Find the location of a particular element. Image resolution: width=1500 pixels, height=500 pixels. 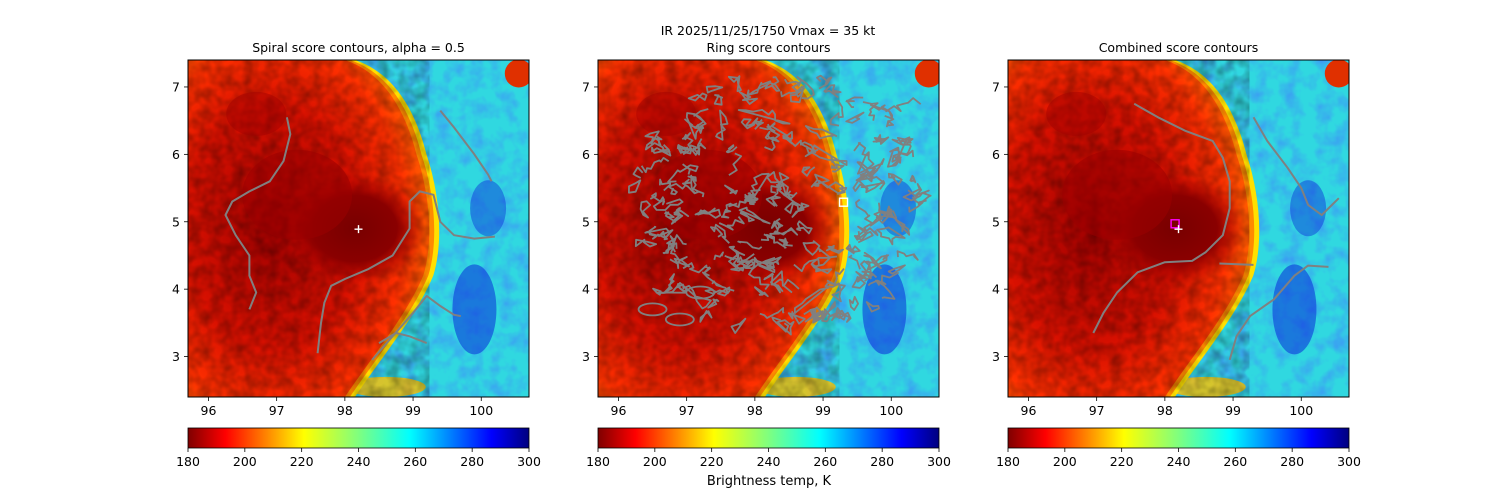

colorbar-tick-label: 220 is located at coordinates (302, 461).